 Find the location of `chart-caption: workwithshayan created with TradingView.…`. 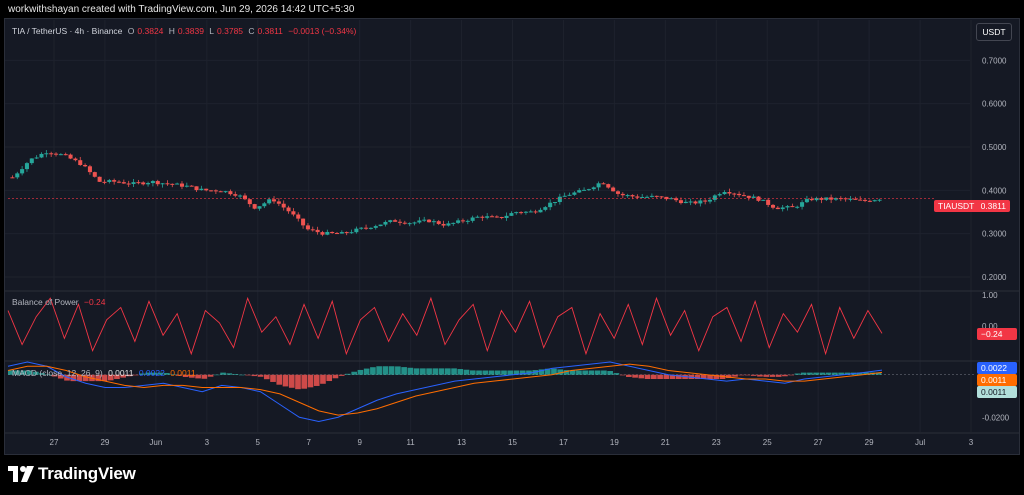

chart-caption: workwithshayan created with TradingView.… is located at coordinates (181, 9).